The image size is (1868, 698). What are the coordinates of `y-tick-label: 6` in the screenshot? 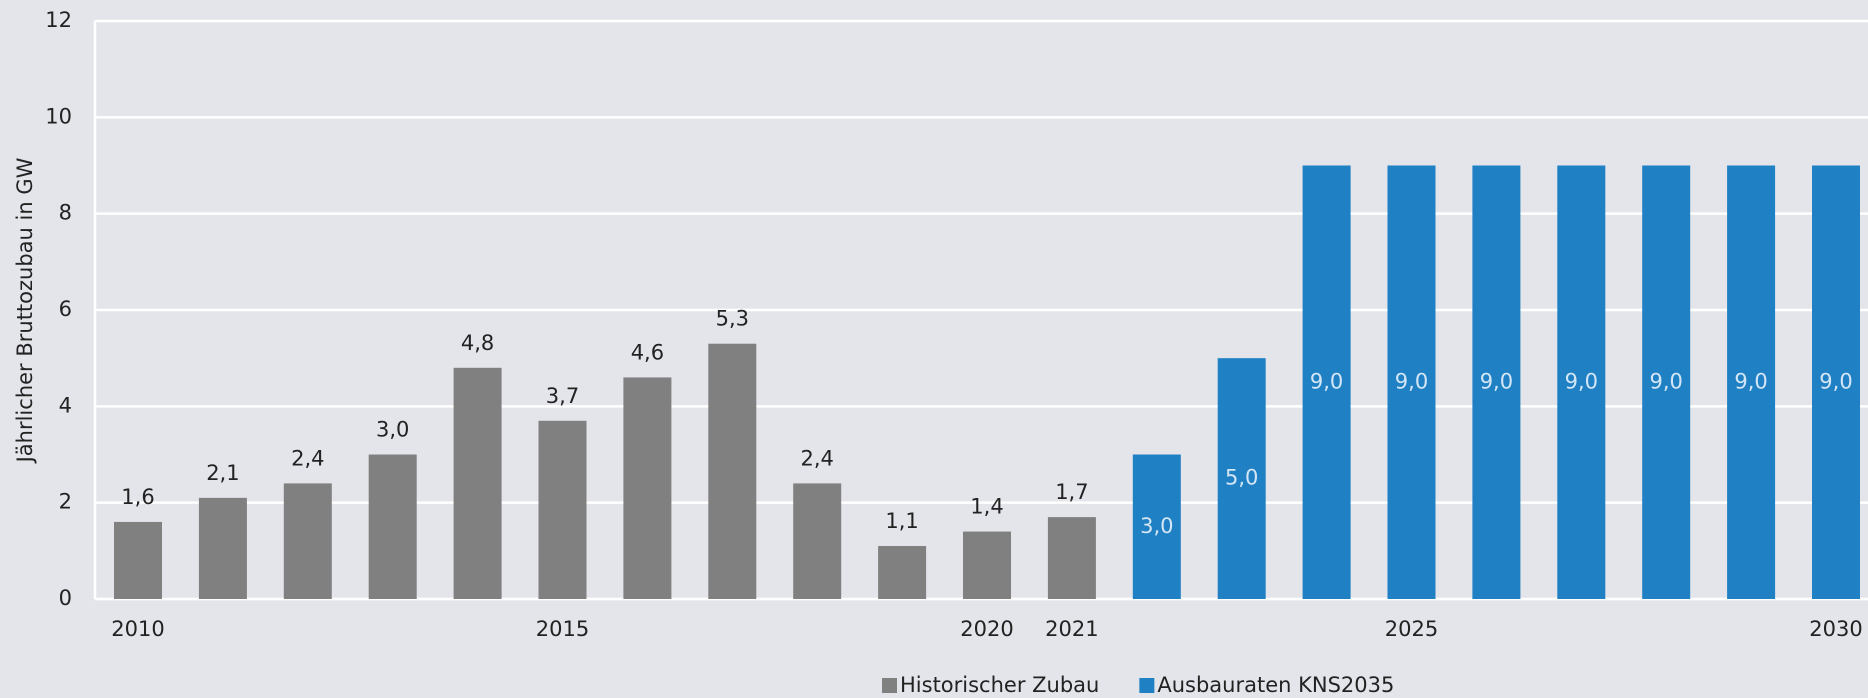 It's located at (65, 309).